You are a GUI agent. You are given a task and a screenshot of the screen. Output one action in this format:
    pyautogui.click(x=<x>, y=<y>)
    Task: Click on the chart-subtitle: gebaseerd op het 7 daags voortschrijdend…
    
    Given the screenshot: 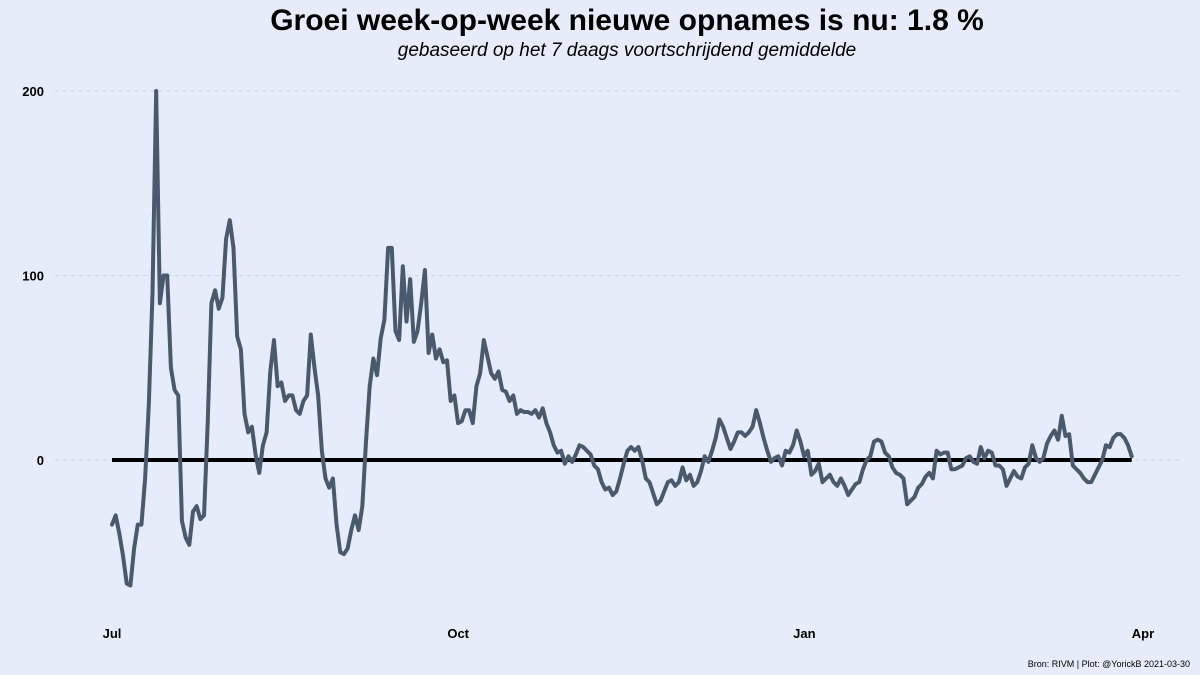 What is the action you would take?
    pyautogui.click(x=627, y=50)
    